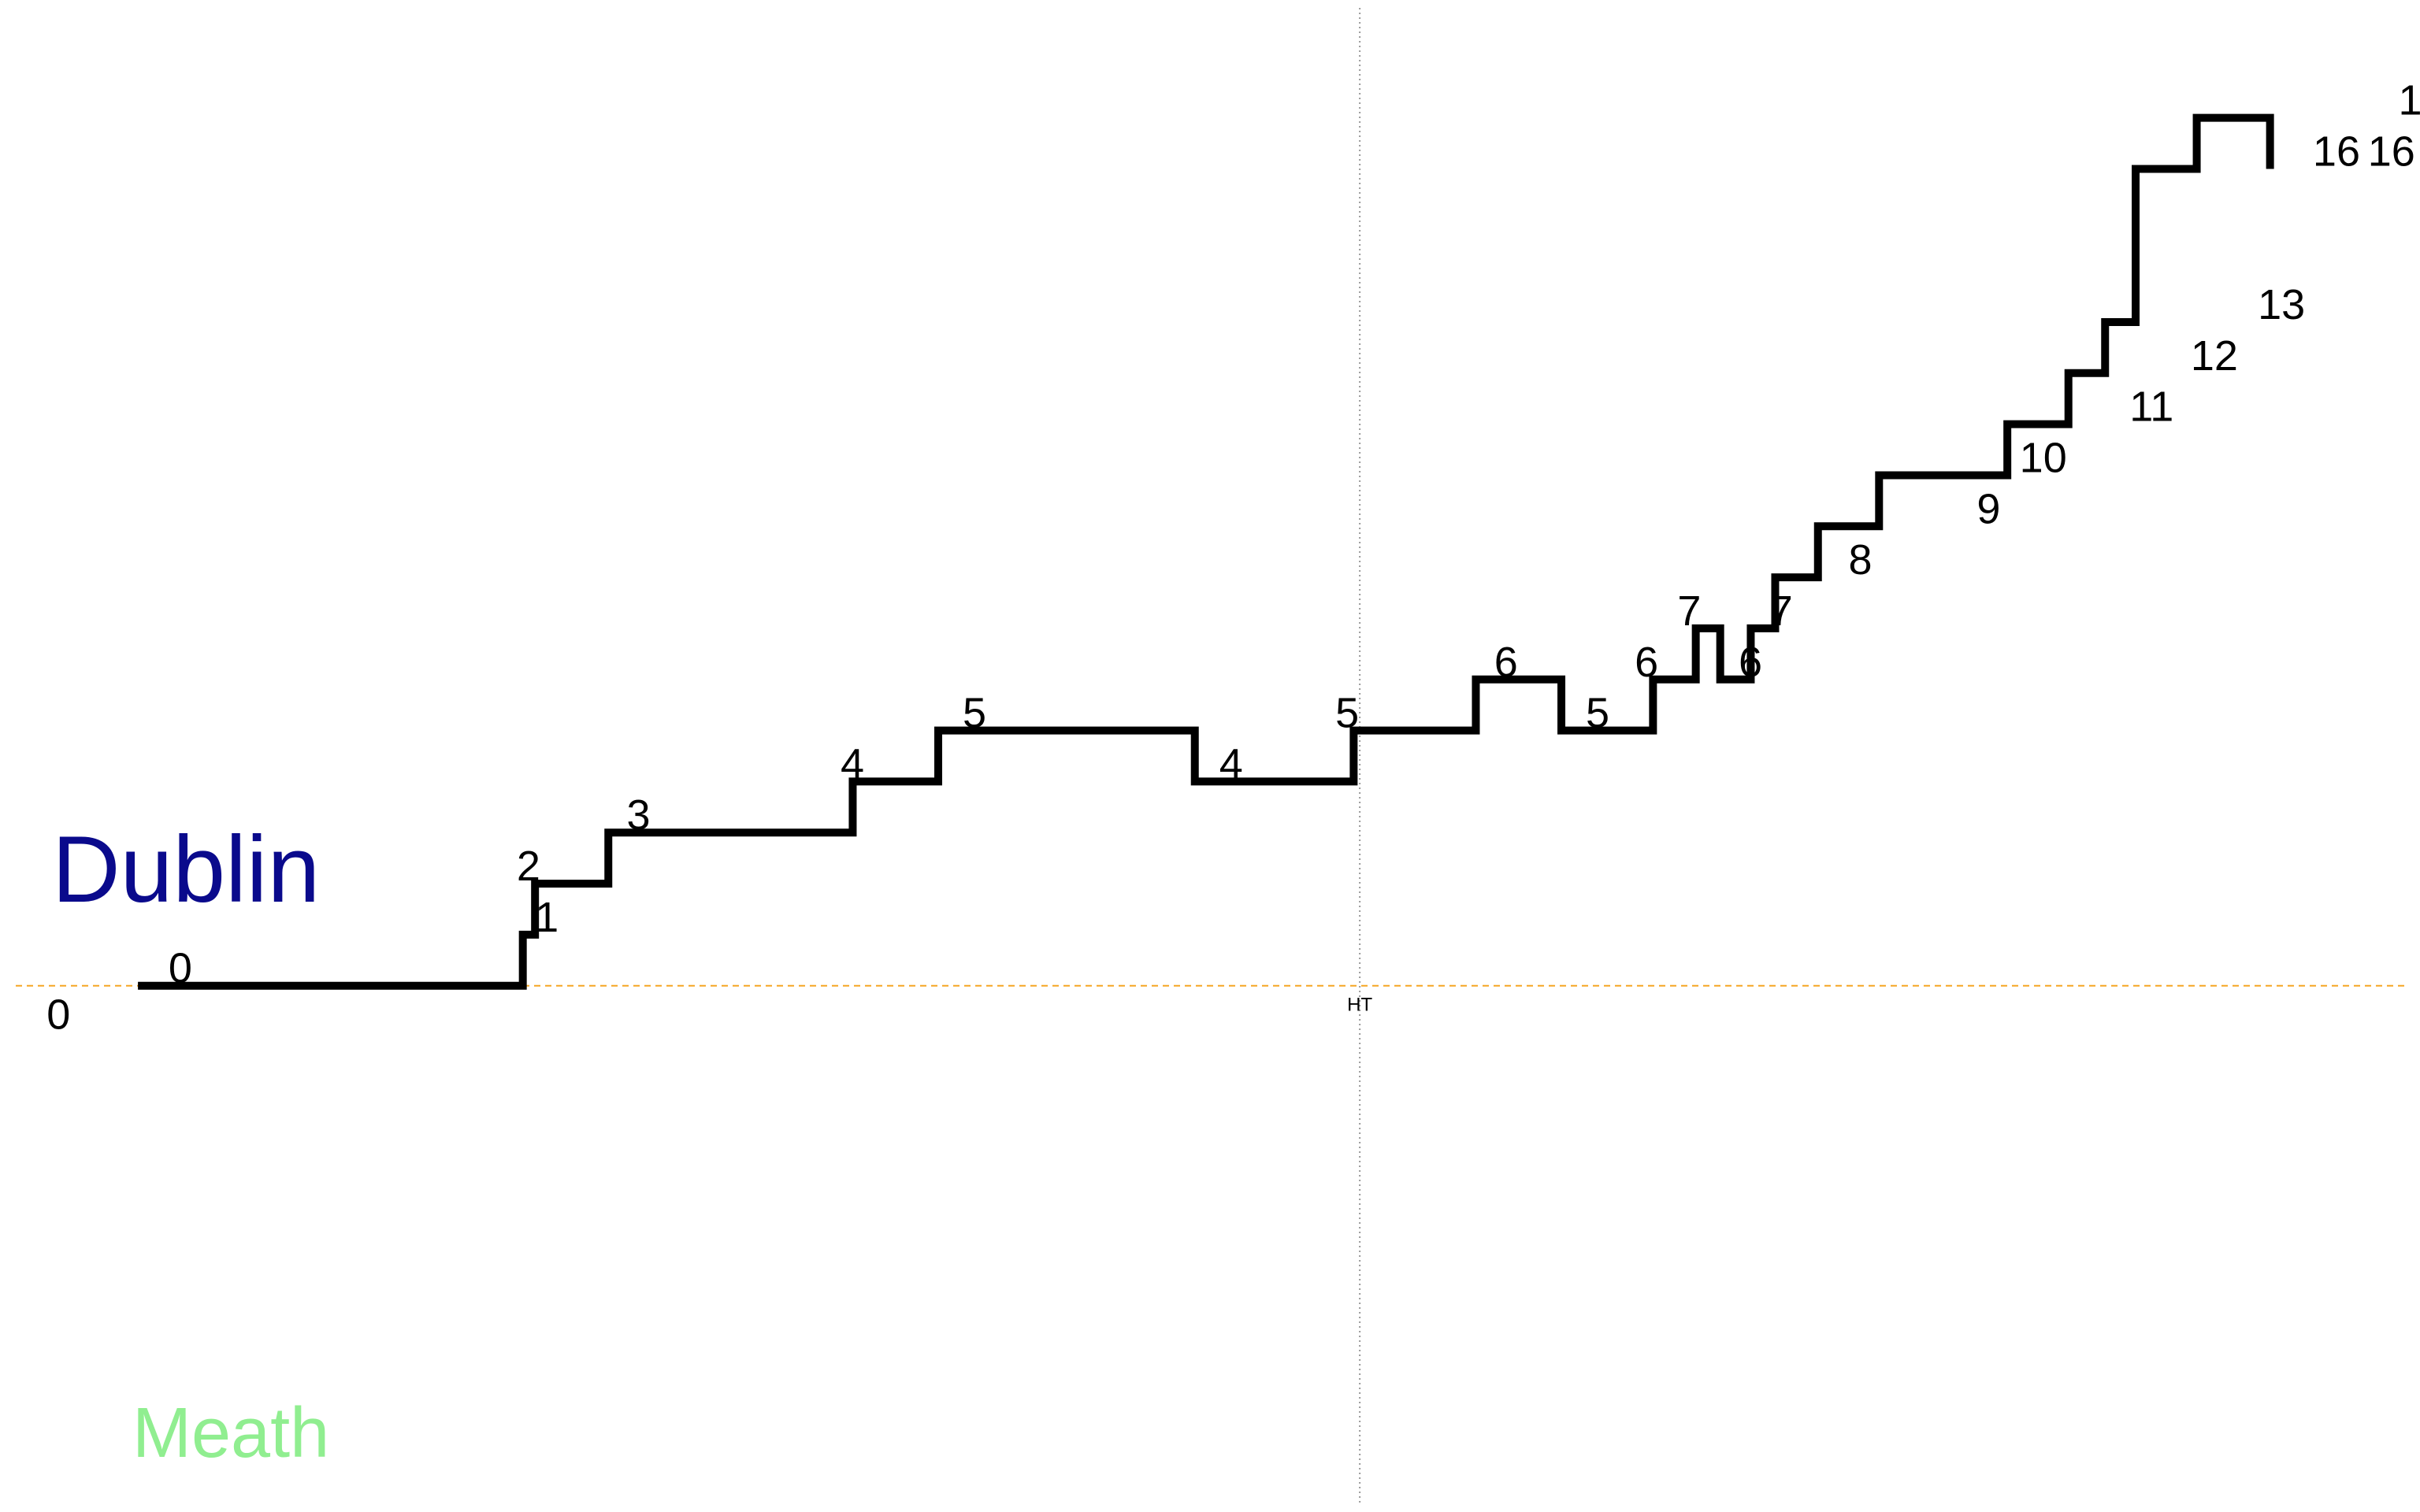 The height and width of the screenshot is (1512, 2420). What do you see at coordinates (2151, 407) in the screenshot?
I see `step-label: 11` at bounding box center [2151, 407].